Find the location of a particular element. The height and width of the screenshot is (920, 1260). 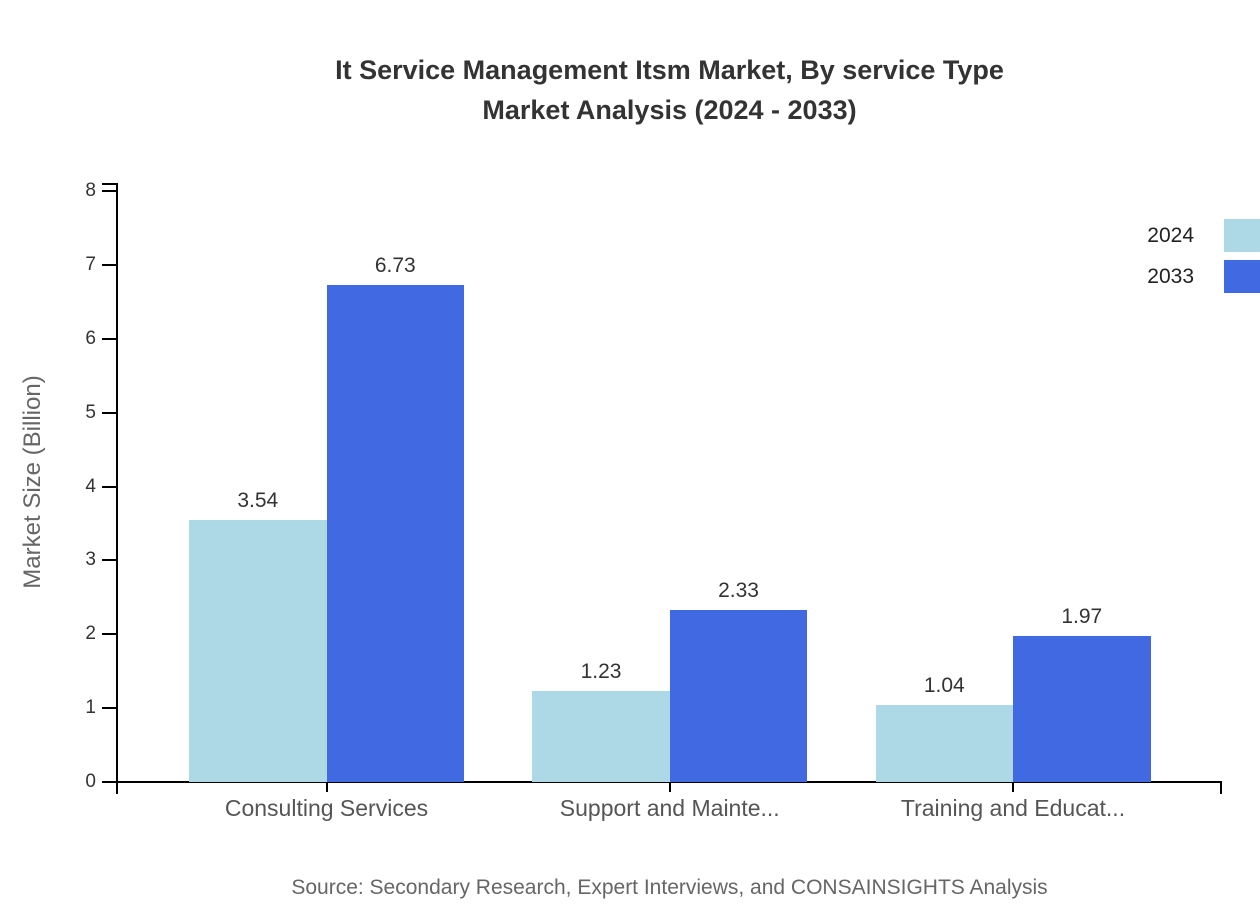

y-axis-line is located at coordinates (117, 488).